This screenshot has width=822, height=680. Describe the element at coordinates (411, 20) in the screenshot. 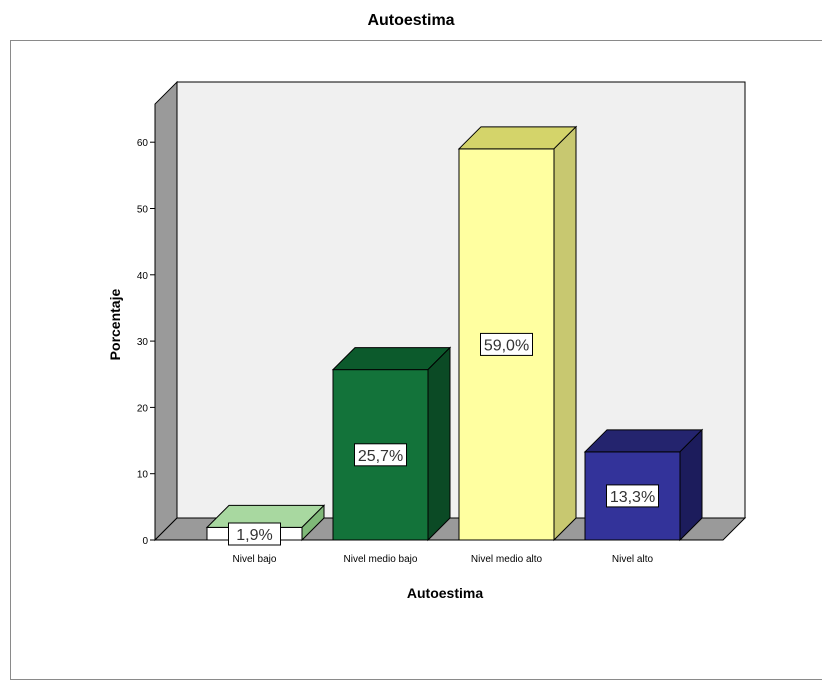

I see `chart-title: Autoestima` at that location.